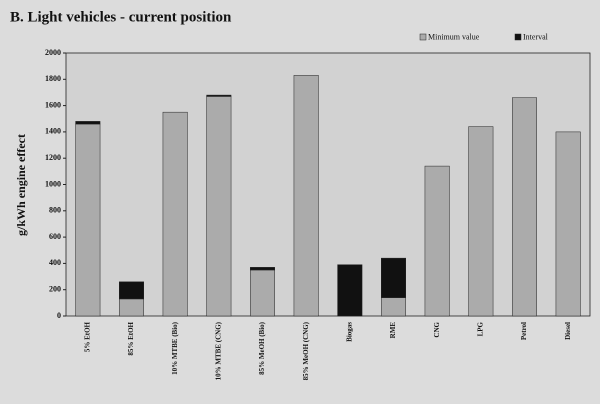 The height and width of the screenshot is (404, 600). What do you see at coordinates (218, 350) in the screenshot?
I see `x-tick-label: 10% MTBE (CNG)` at bounding box center [218, 350].